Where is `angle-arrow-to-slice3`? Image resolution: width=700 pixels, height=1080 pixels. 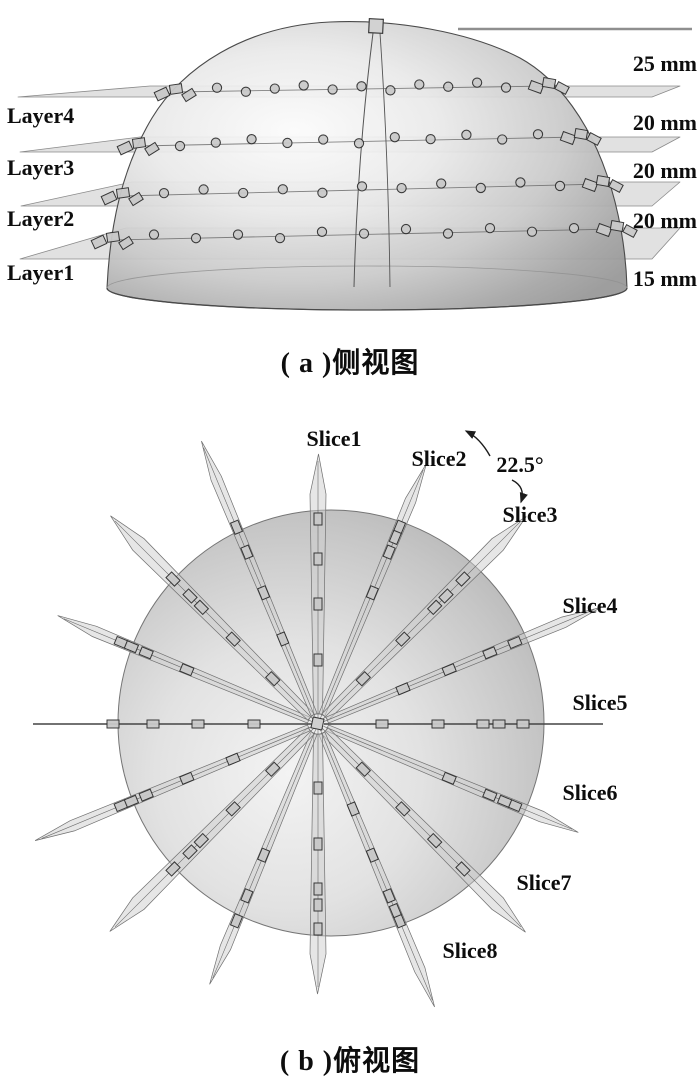
angle-arrow-to-slice3 is located at coordinates (519, 491).